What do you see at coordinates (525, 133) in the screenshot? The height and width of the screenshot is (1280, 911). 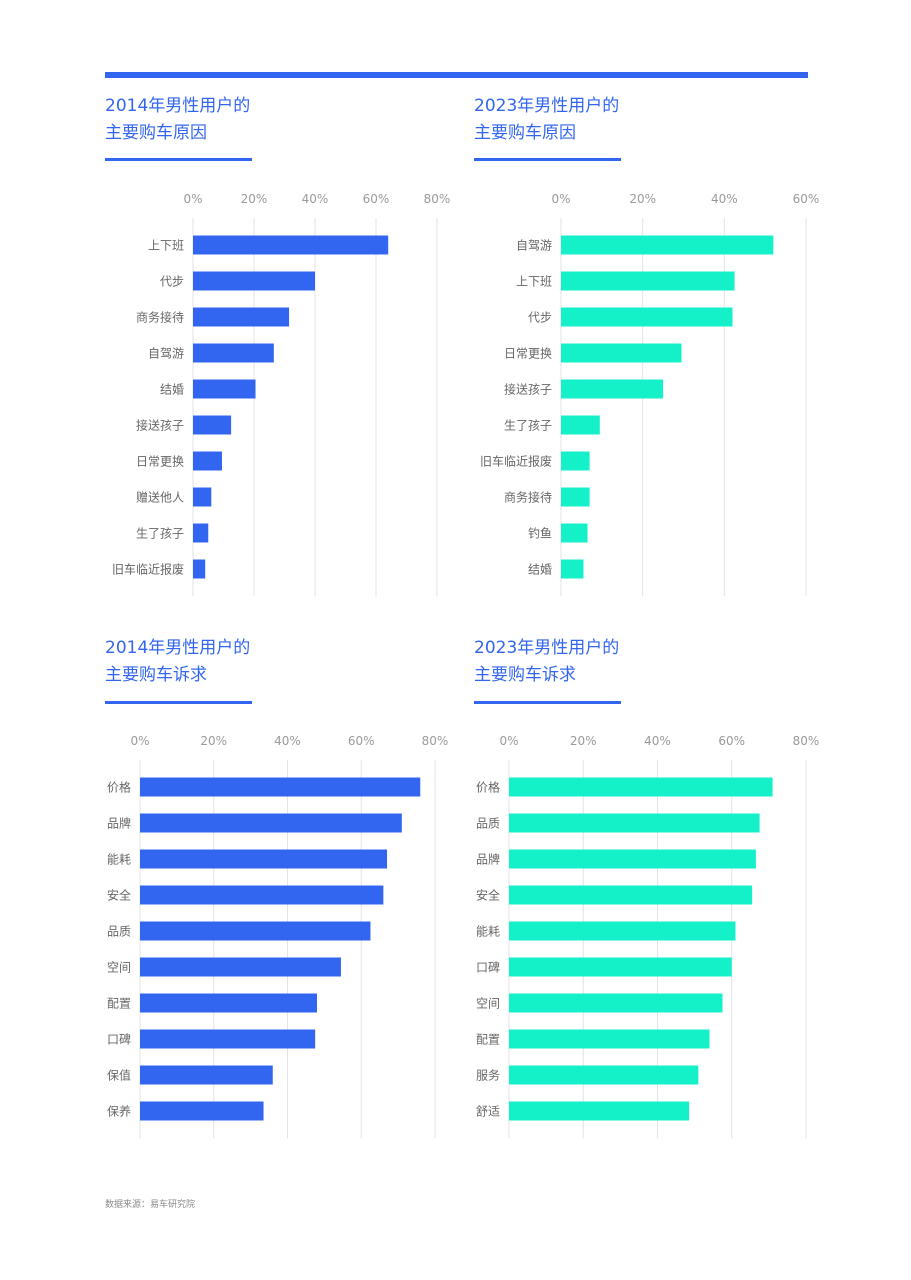 I see `panel-title-line2: 主要购车原因` at bounding box center [525, 133].